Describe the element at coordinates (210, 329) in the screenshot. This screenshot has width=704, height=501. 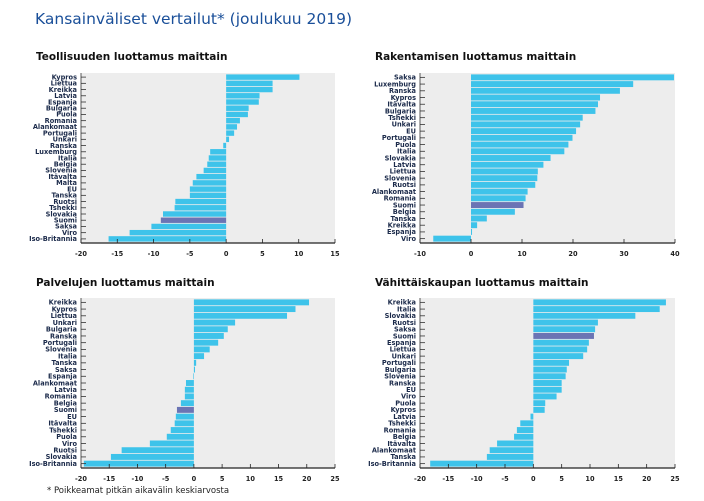
I see `bar-bulgaria` at that location.